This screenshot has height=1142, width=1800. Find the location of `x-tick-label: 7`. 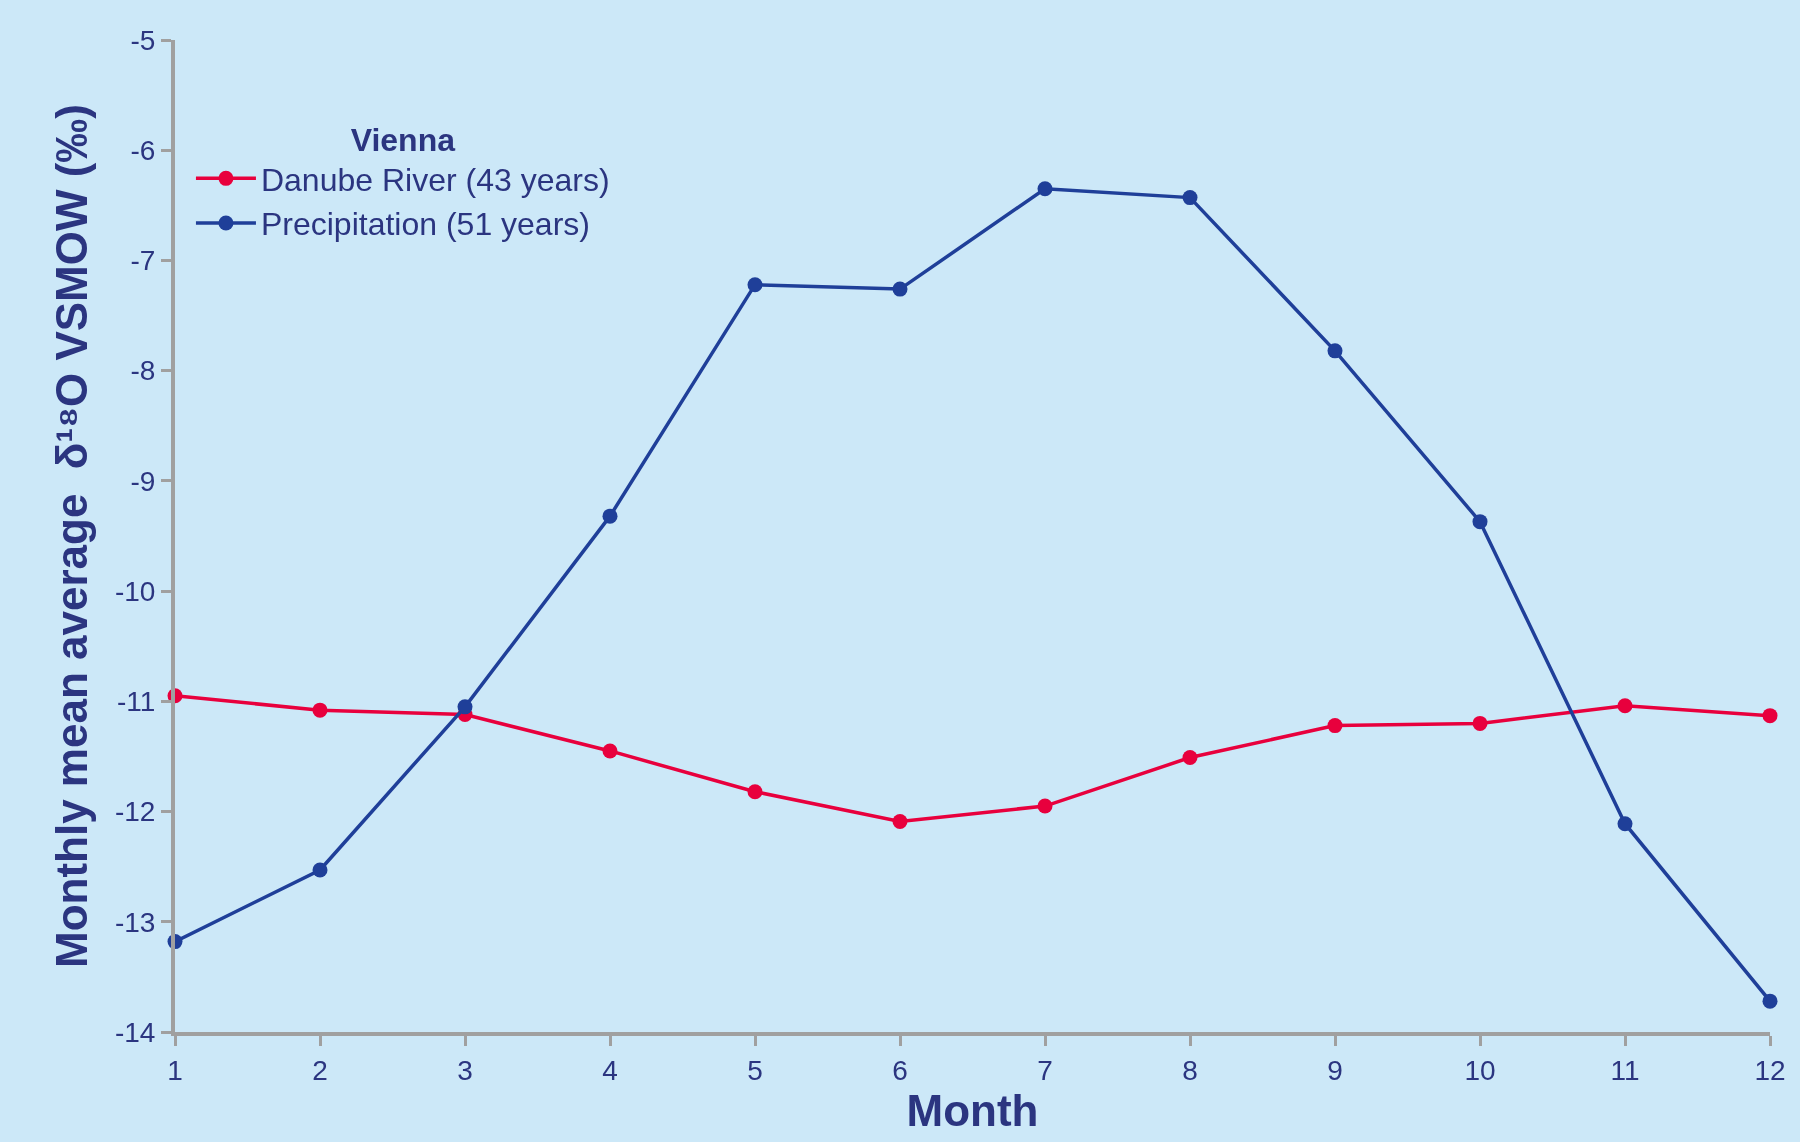

x-tick-label: 7 is located at coordinates (1045, 1070).